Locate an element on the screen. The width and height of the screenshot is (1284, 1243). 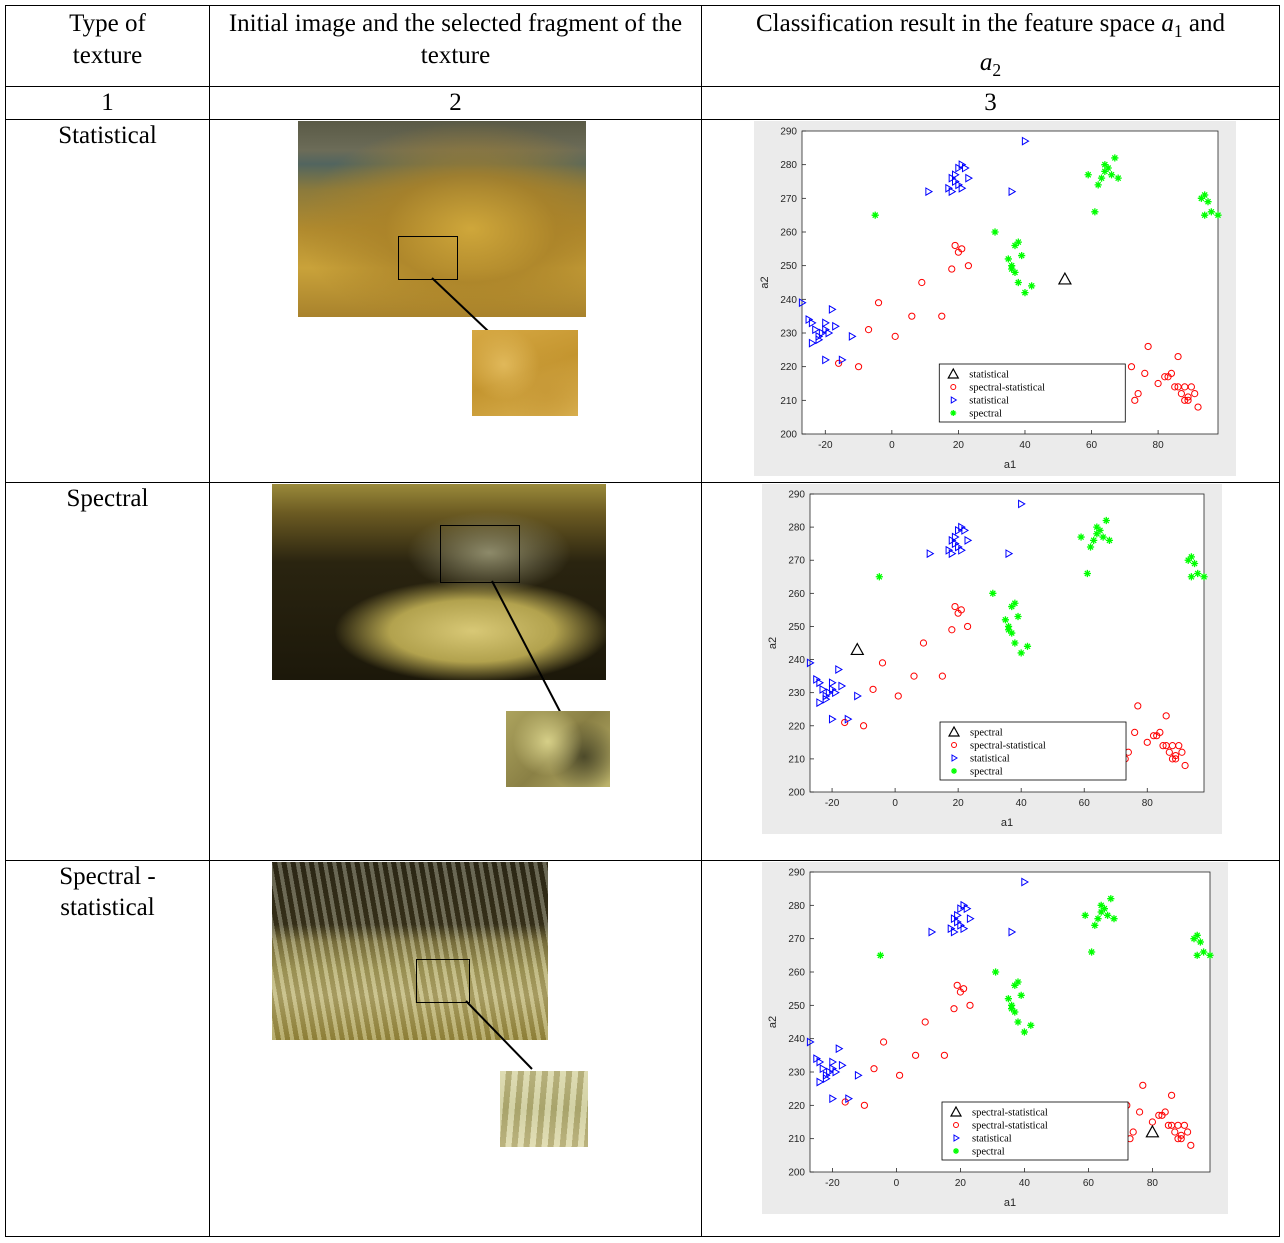
image-cell-statistical is located at coordinates (455, 301).